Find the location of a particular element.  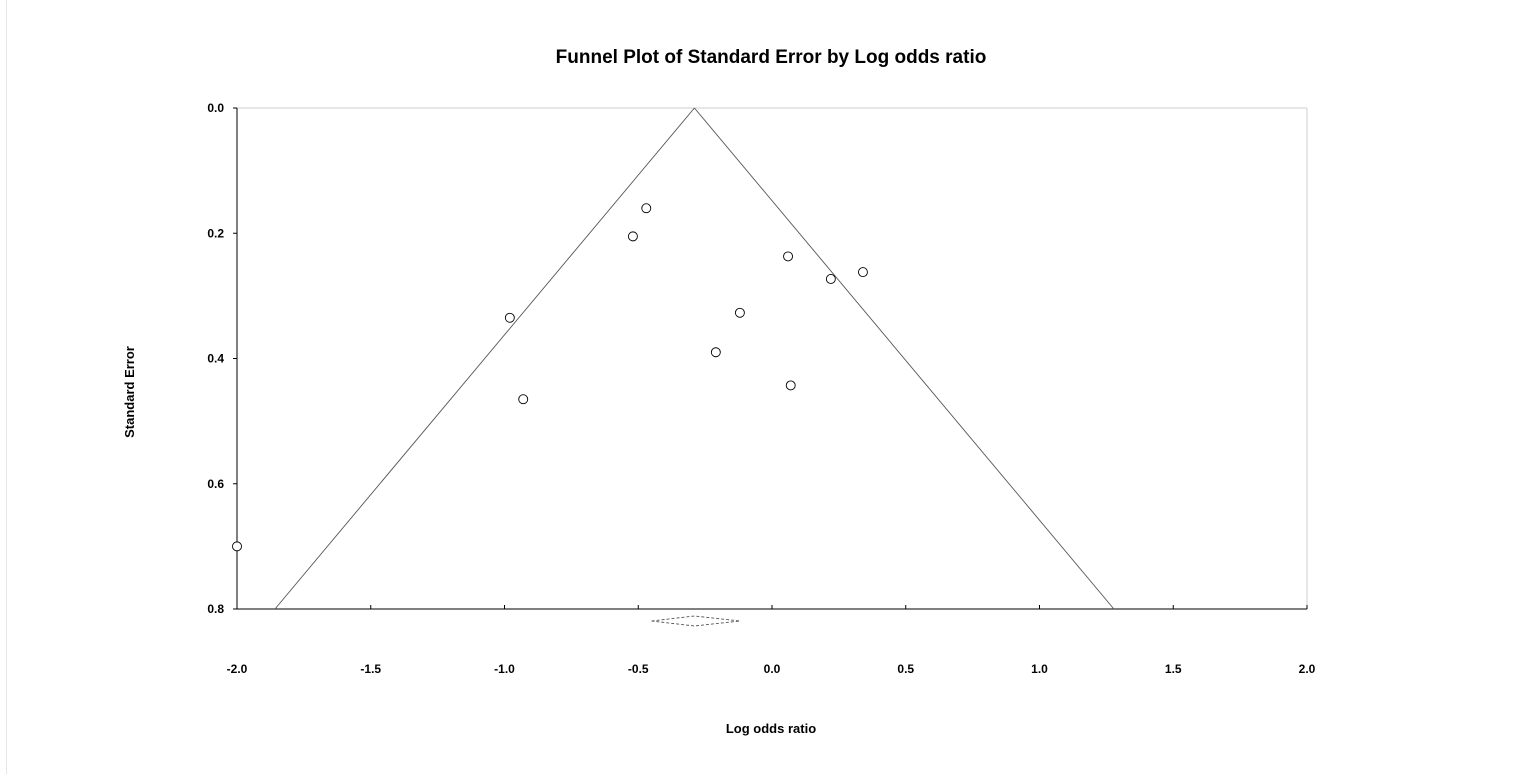

page-left-border is located at coordinates (6, 387).